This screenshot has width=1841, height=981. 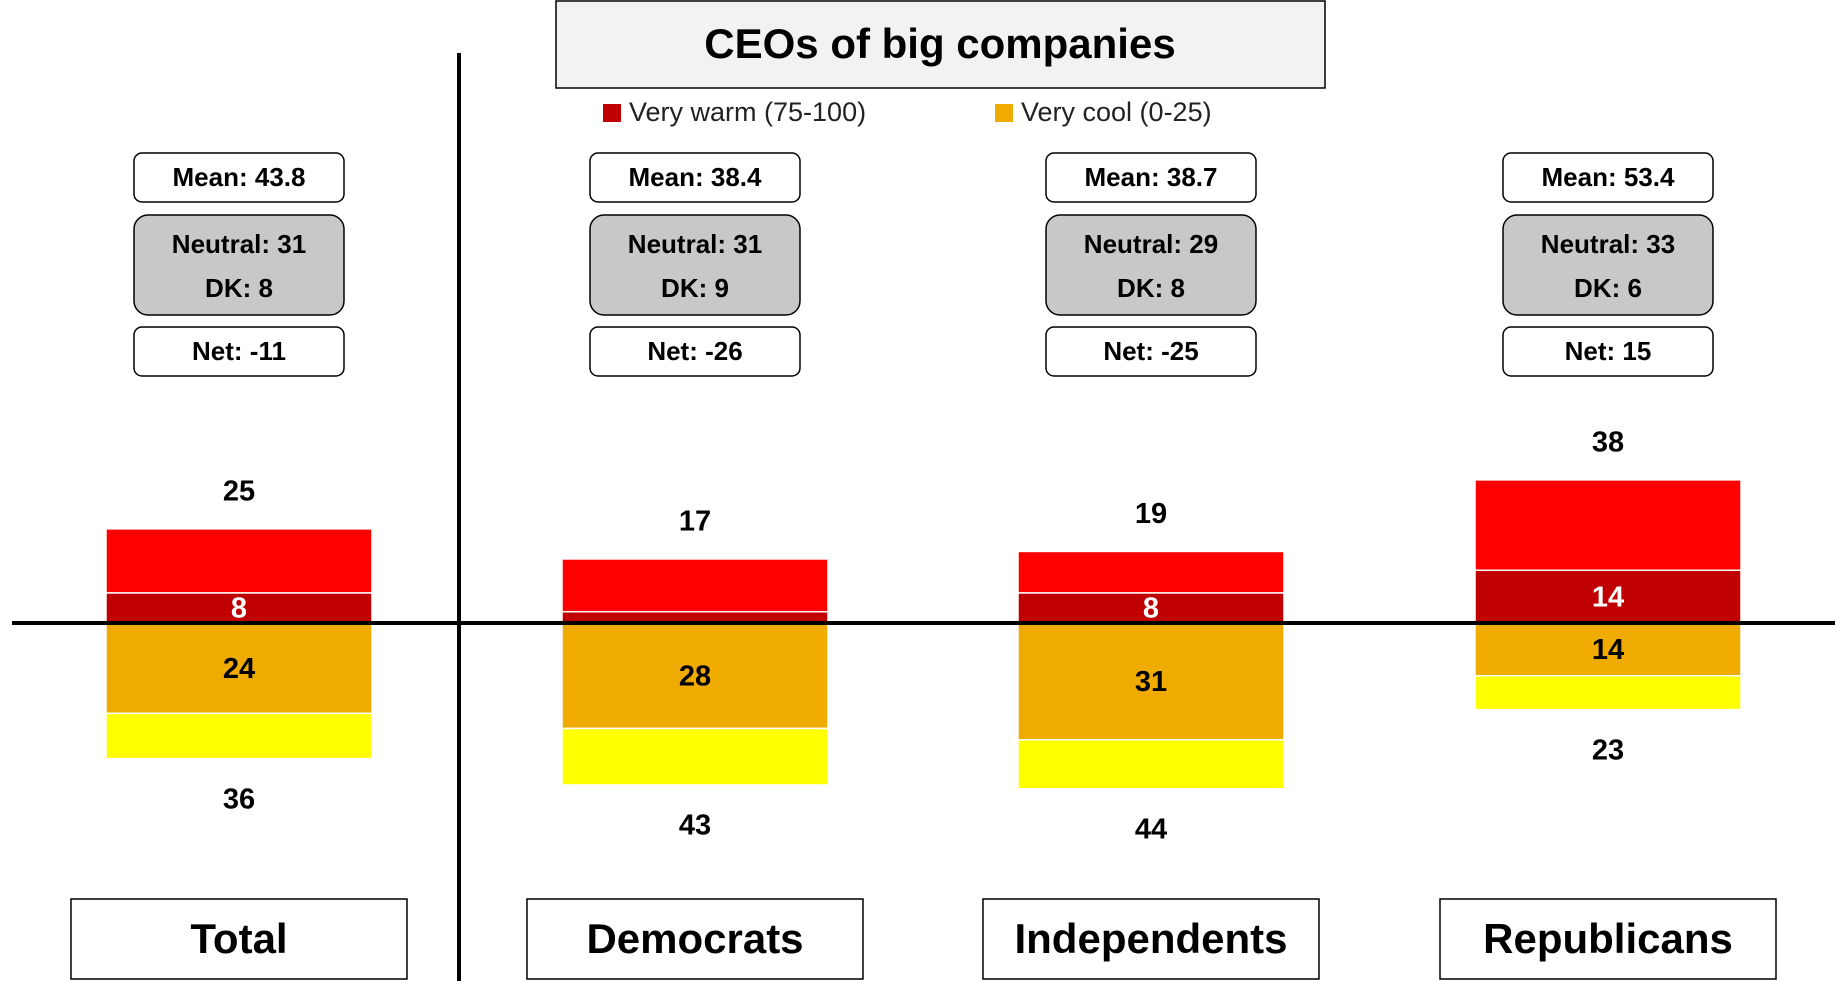 I want to click on category-label: Total, so click(x=238, y=938).